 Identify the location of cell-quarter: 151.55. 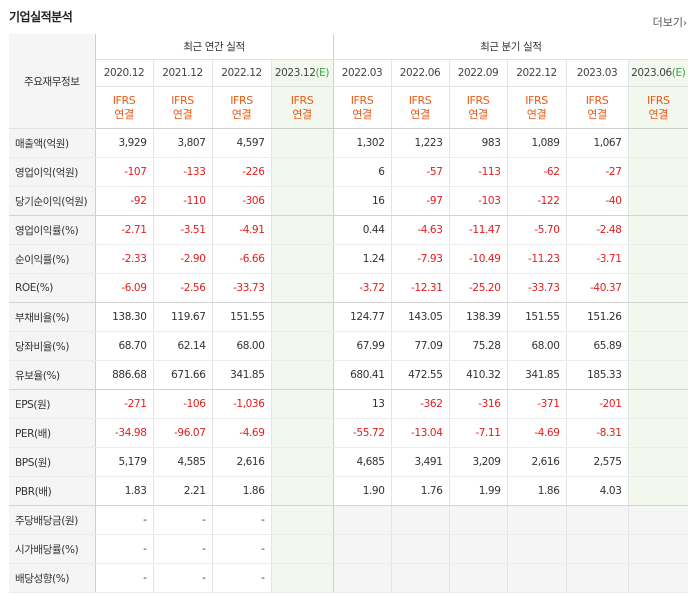
(537, 317).